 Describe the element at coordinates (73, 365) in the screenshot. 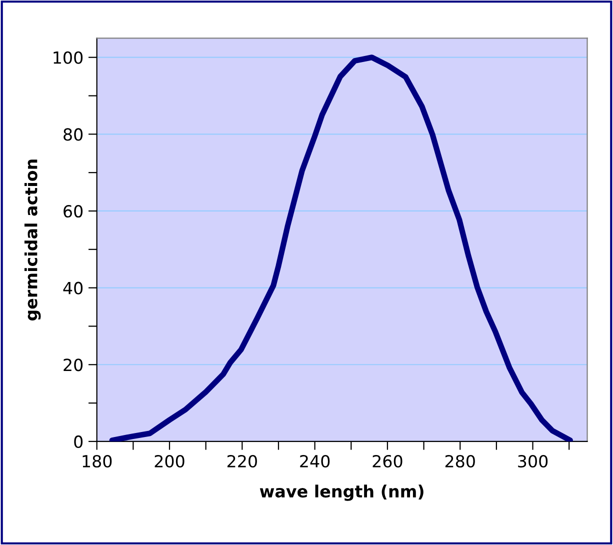

I see `y-tick-label: 20` at that location.